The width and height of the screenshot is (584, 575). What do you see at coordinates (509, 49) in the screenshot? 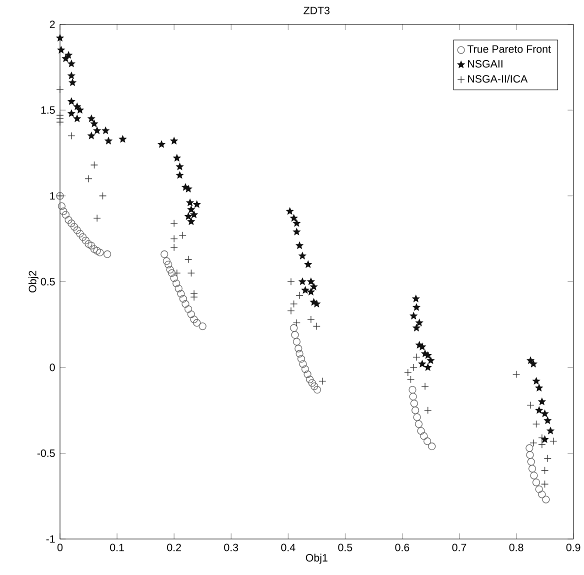
I see `legend-label: True Pareto Front` at bounding box center [509, 49].